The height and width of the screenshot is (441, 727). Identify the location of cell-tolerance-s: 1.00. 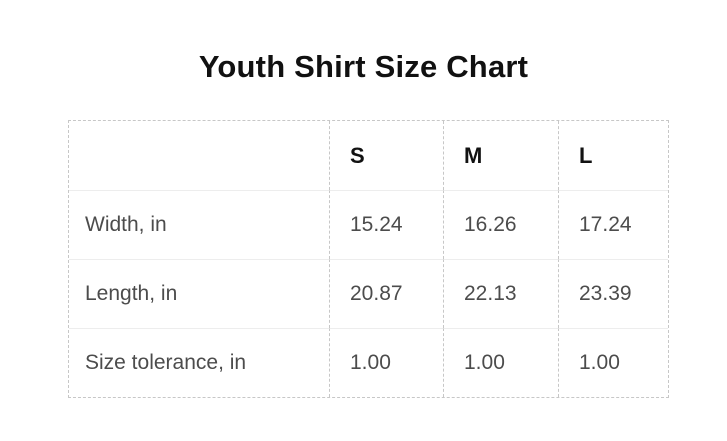
(386, 362).